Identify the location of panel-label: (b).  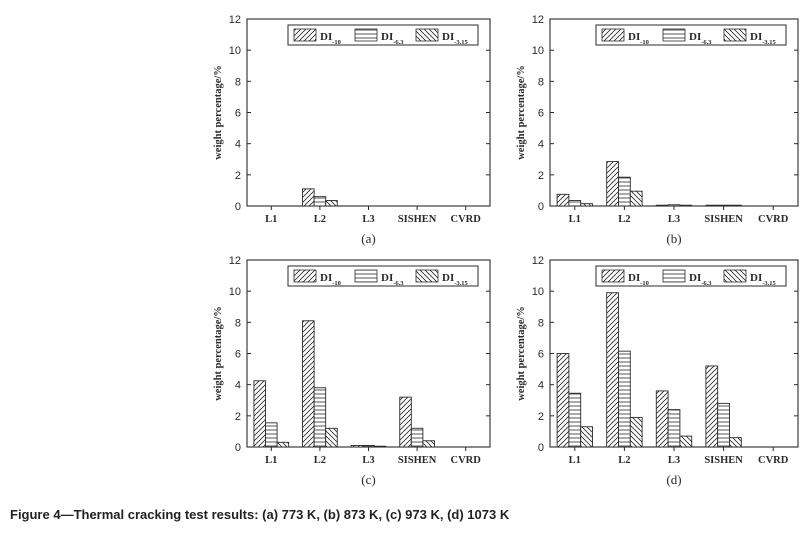
(673, 238).